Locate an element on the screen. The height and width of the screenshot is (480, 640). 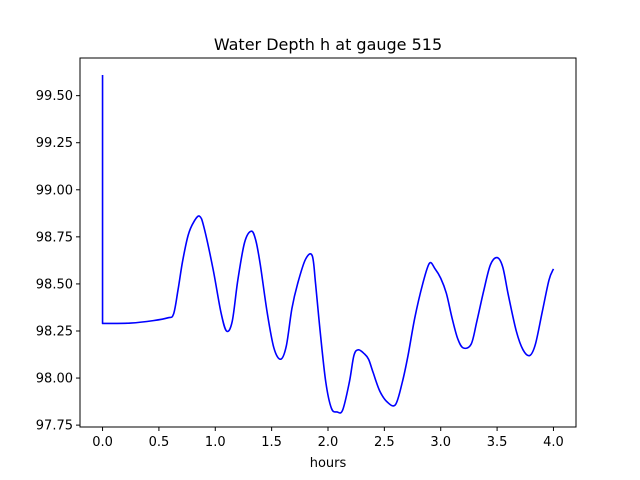
chart-title: Water Depth h at gauge 515 is located at coordinates (328, 44).